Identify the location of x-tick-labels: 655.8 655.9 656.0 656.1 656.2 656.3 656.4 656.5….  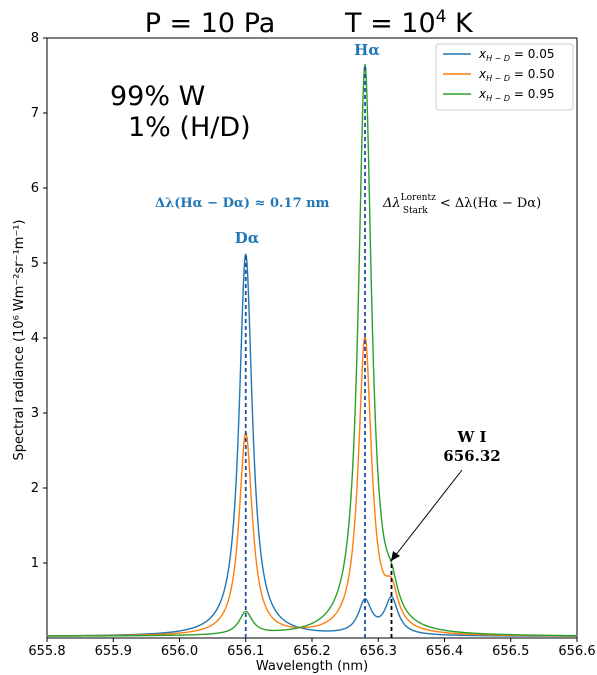
(312, 648).